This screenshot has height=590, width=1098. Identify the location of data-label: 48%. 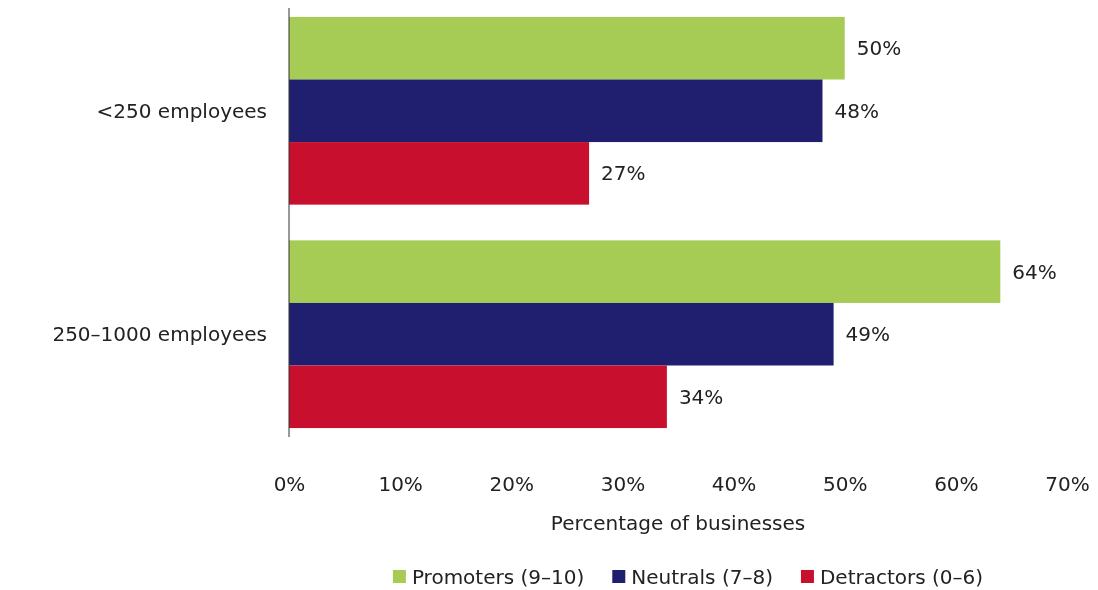
(856, 110).